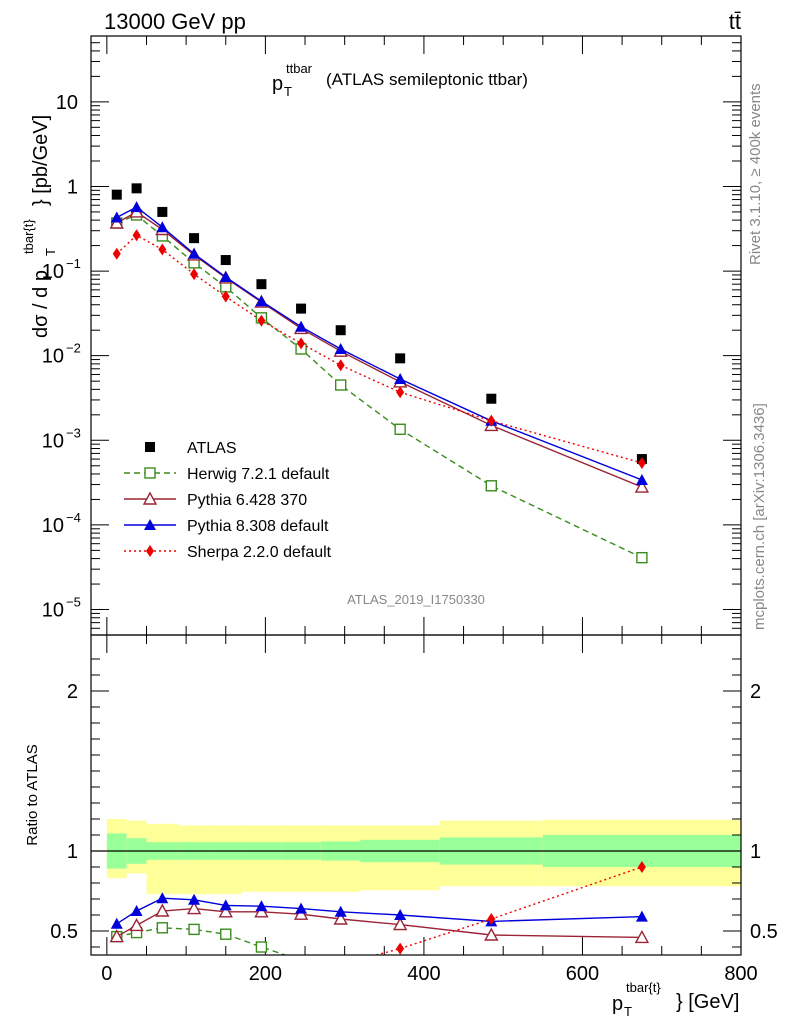 This screenshot has height=1024, width=786. Describe the element at coordinates (64, 932) in the screenshot. I see `ratio-y-tick-label: 0.5` at that location.